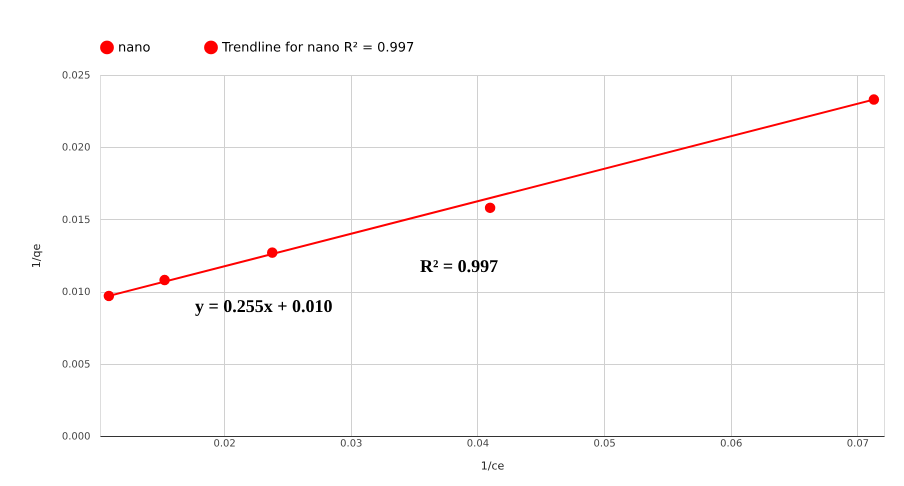 Image resolution: width=904 pixels, height=486 pixels. What do you see at coordinates (478, 444) in the screenshot?
I see `x-tick-label: 0.04` at bounding box center [478, 444].